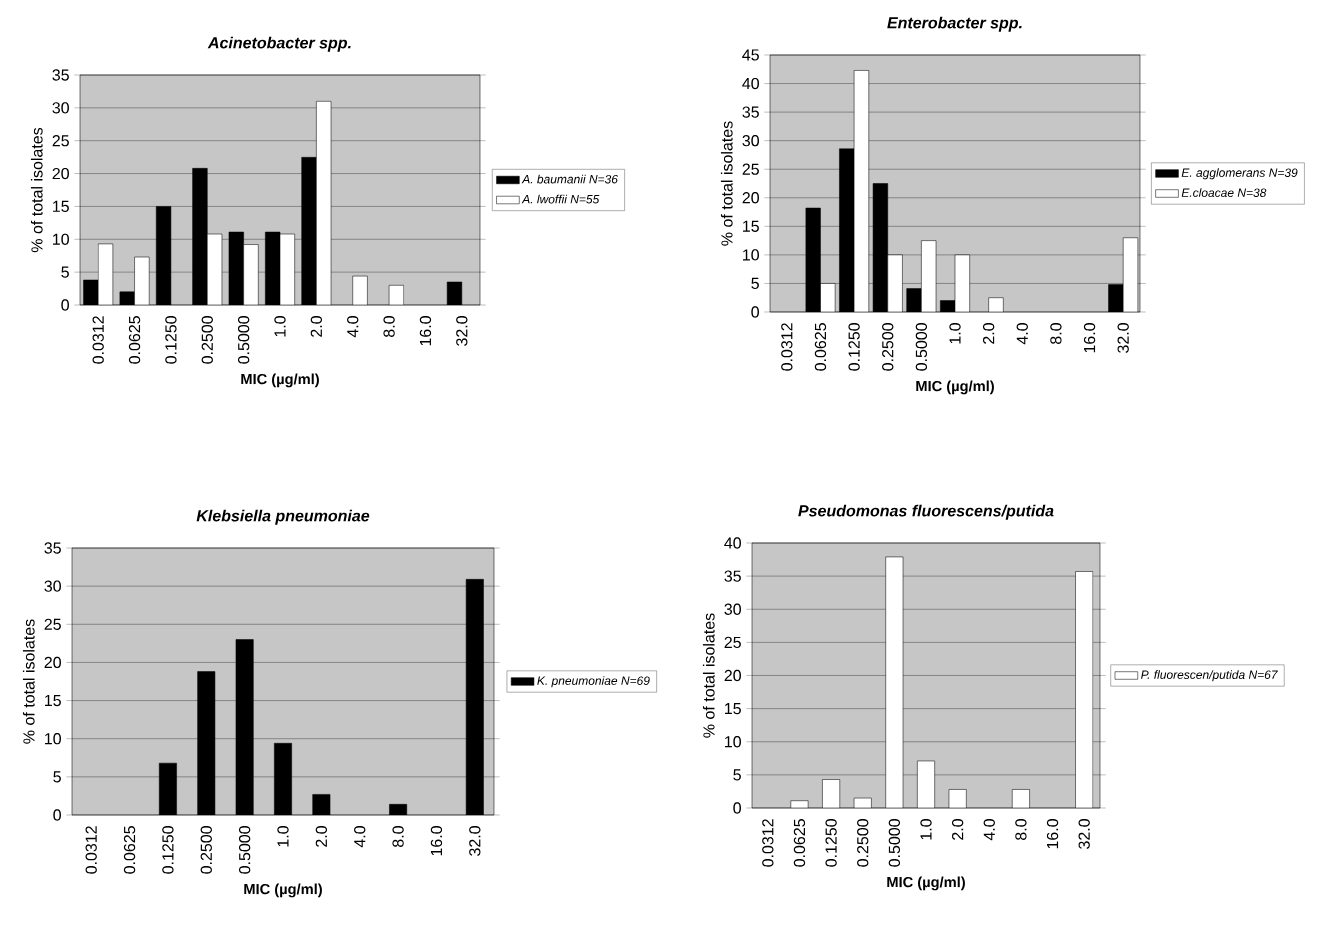  What do you see at coordinates (593, 682) in the screenshot?
I see `legend-label: K. pneumoniae N=69` at bounding box center [593, 682].